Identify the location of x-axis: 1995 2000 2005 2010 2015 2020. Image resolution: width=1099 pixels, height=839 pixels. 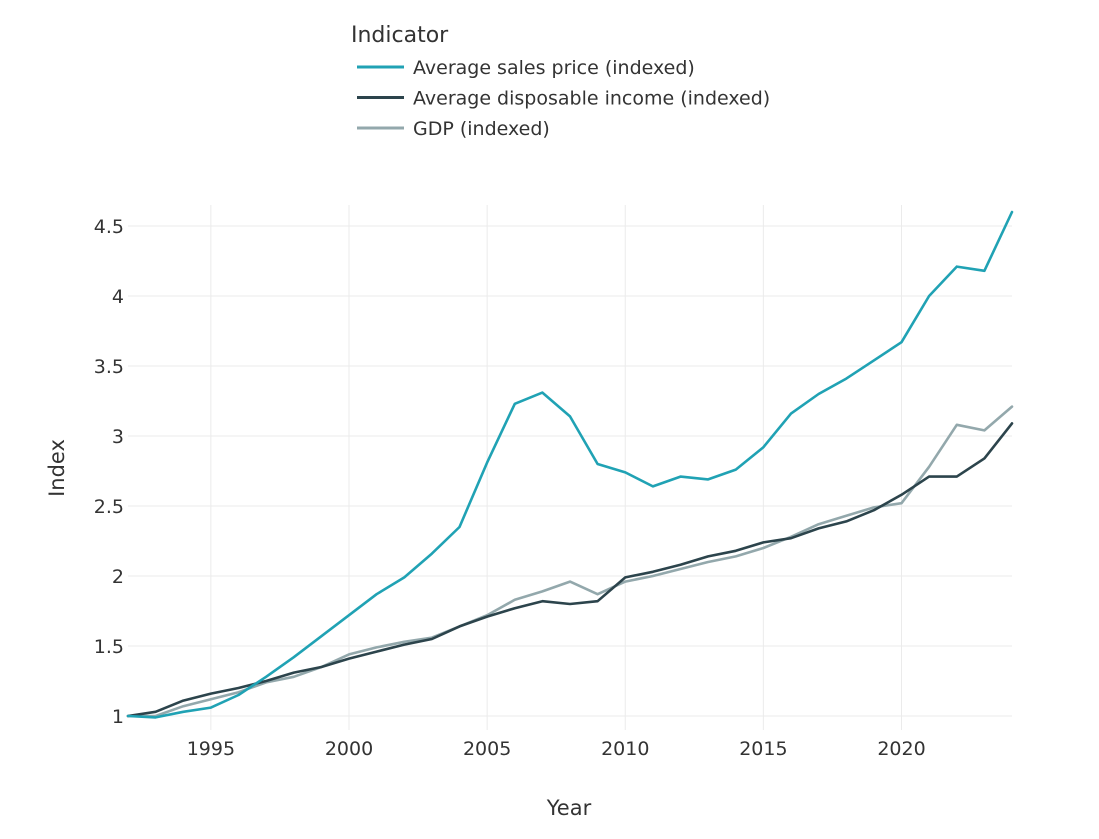
(556, 749).